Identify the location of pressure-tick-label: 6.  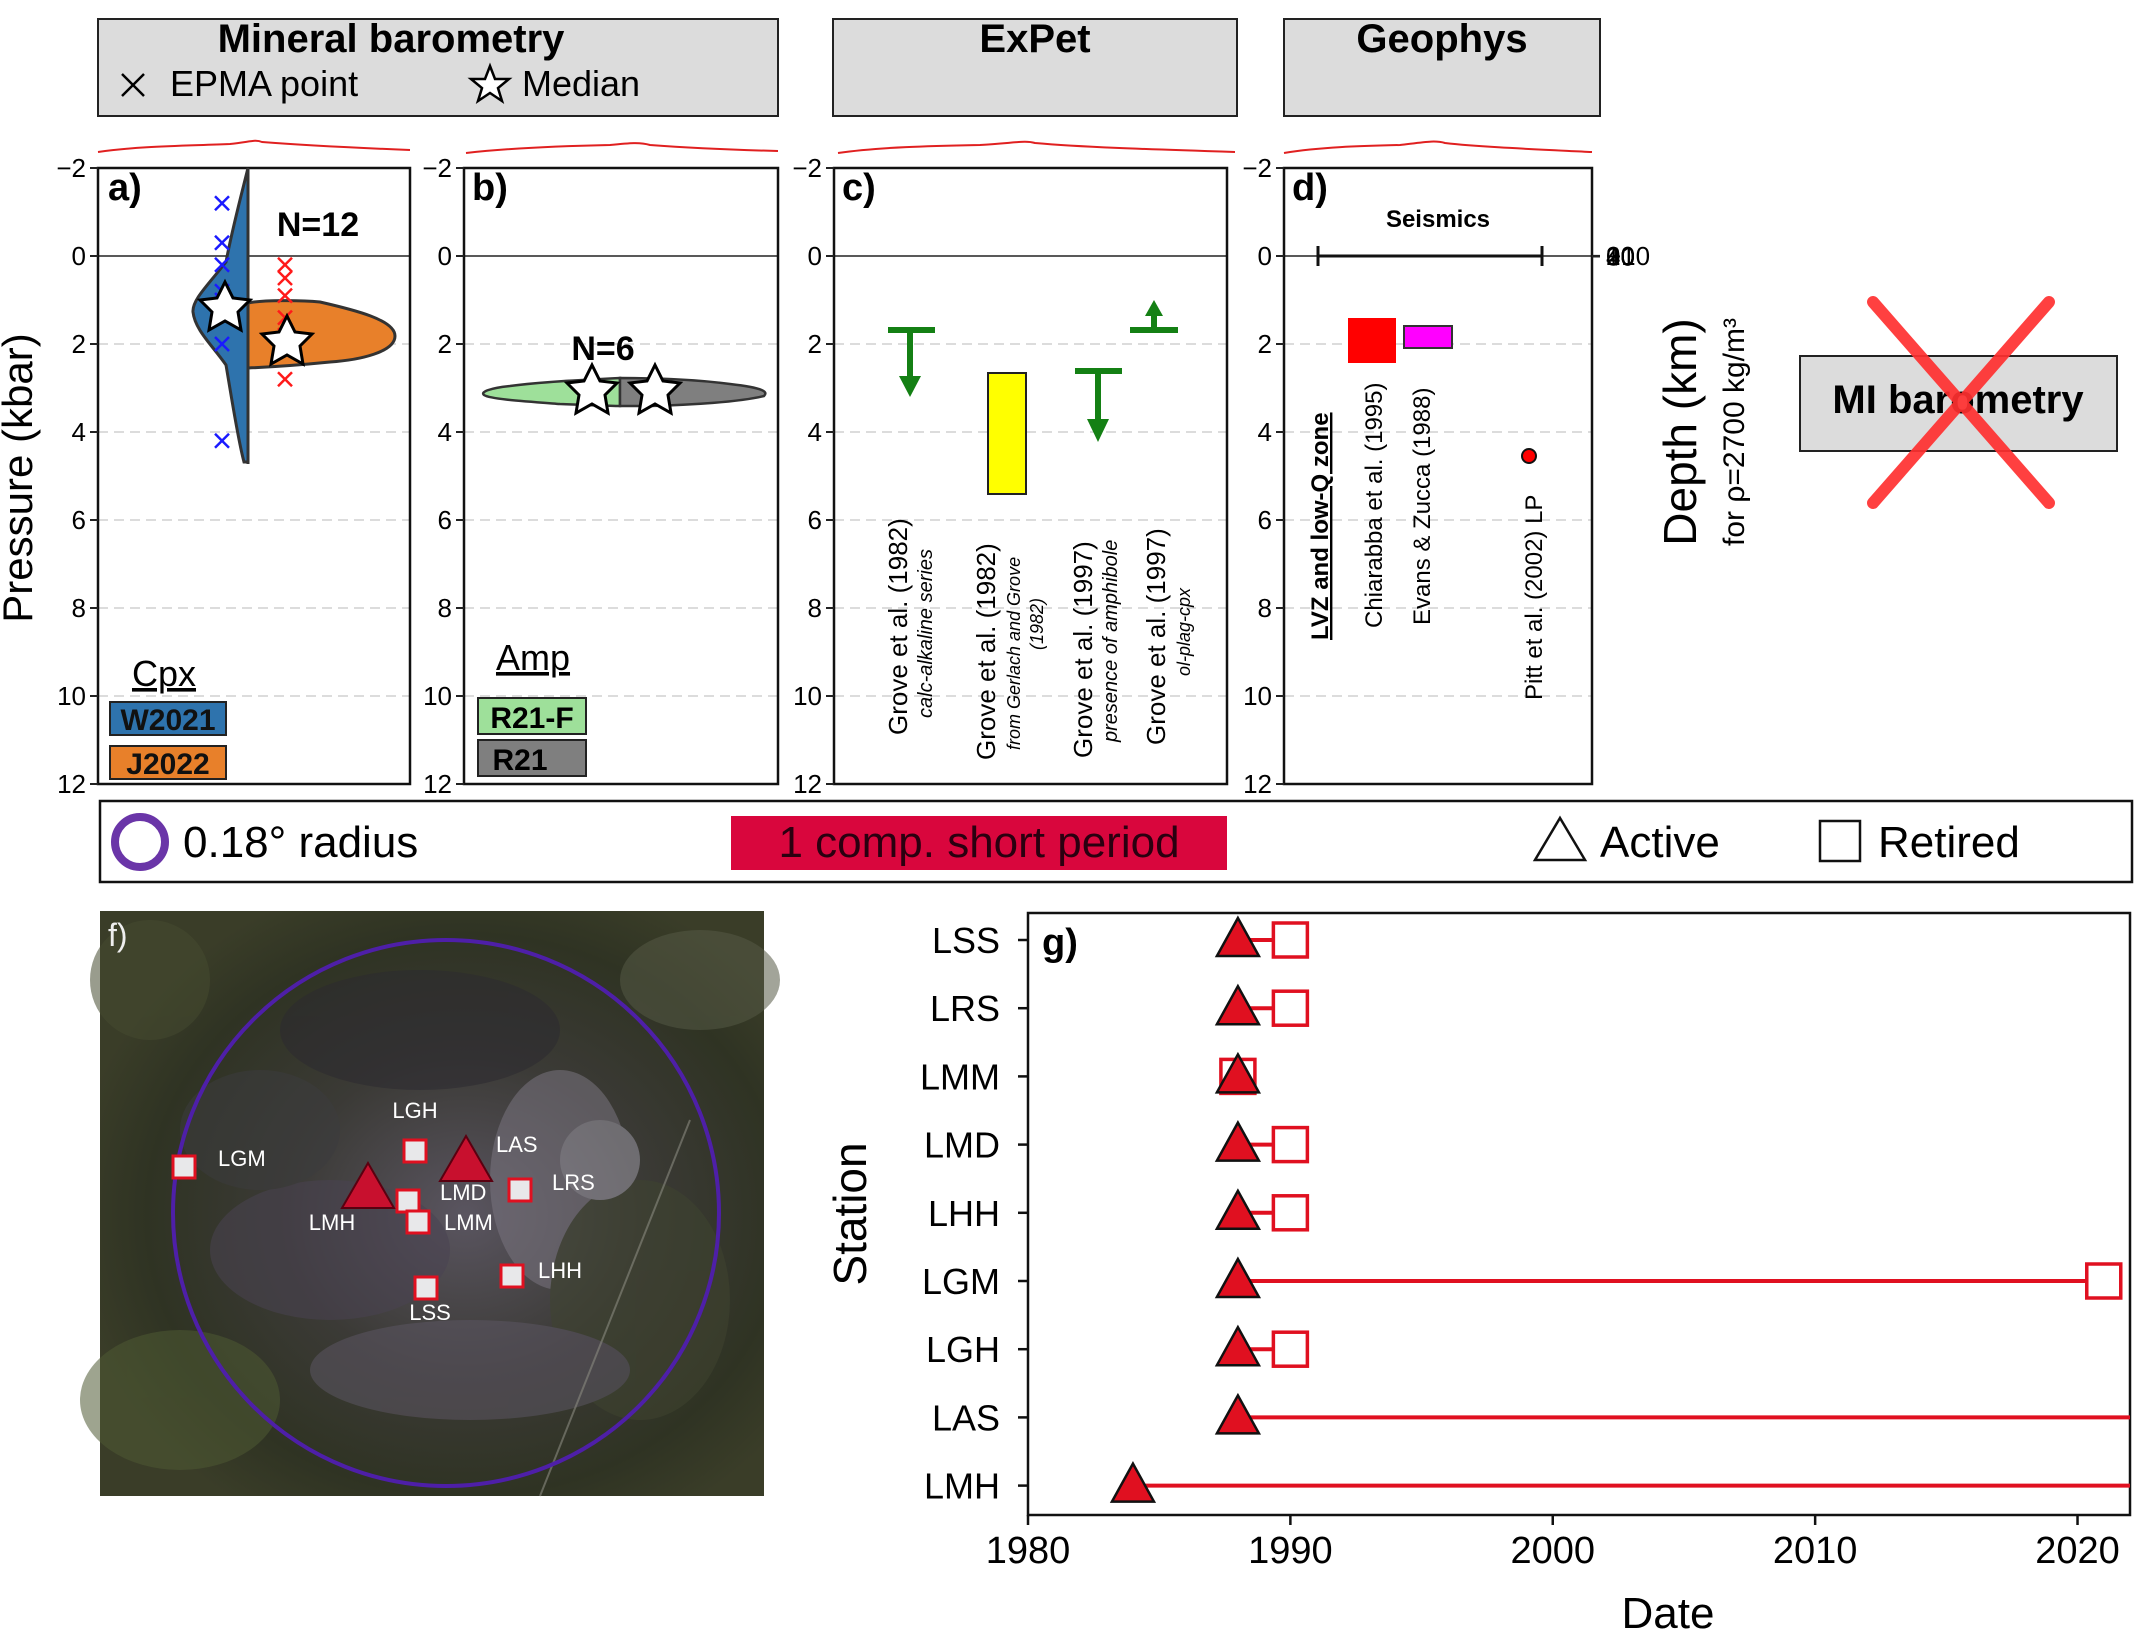
(79, 520).